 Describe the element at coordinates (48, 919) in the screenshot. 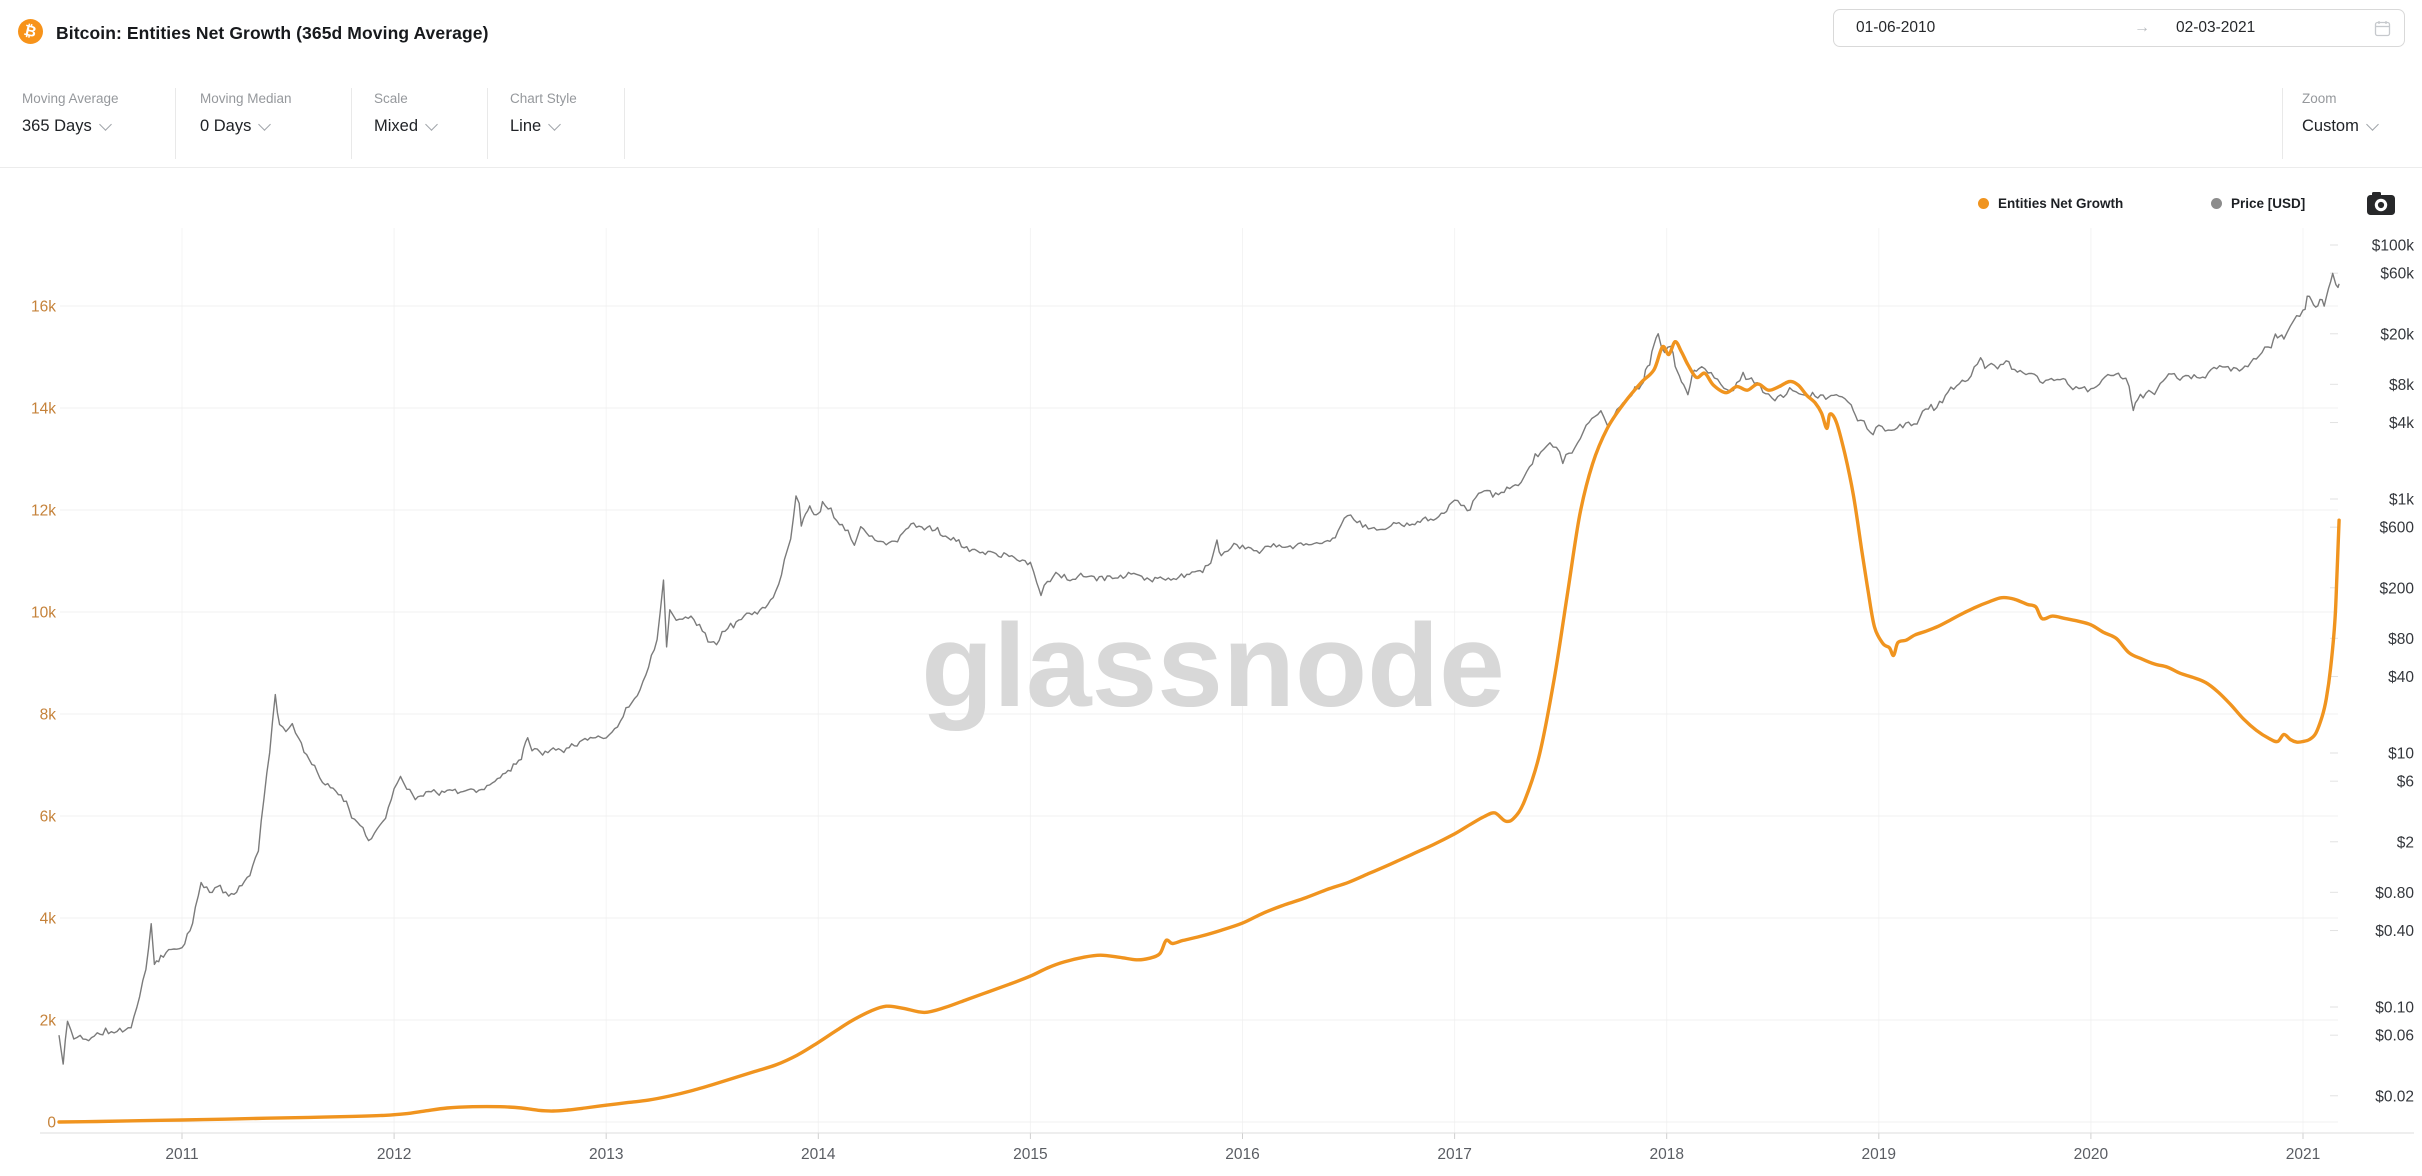

I see `left-axis-label: 4k` at that location.